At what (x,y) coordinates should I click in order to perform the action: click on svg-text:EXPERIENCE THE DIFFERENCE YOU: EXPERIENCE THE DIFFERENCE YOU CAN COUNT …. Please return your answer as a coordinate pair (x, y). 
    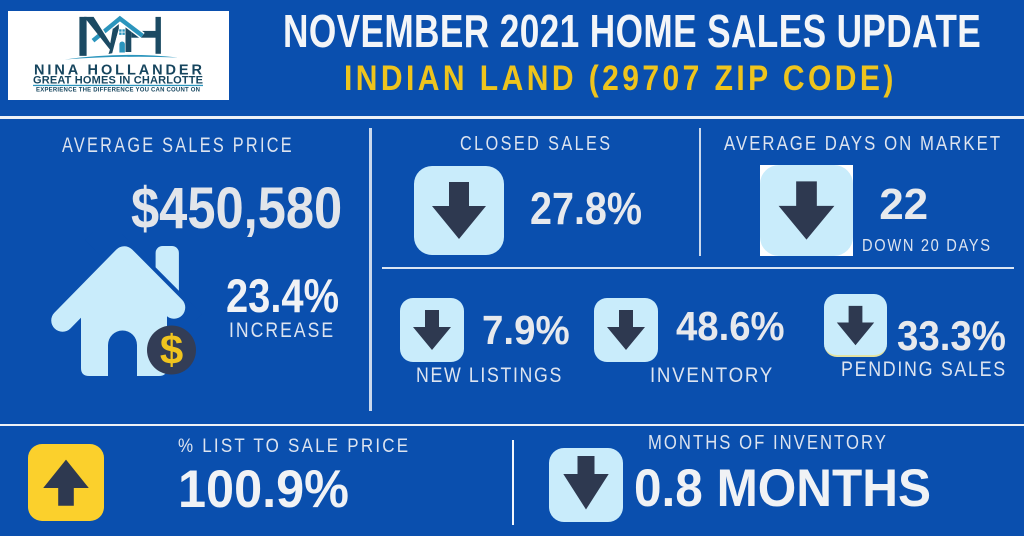
    Looking at the image, I should click on (118, 91).